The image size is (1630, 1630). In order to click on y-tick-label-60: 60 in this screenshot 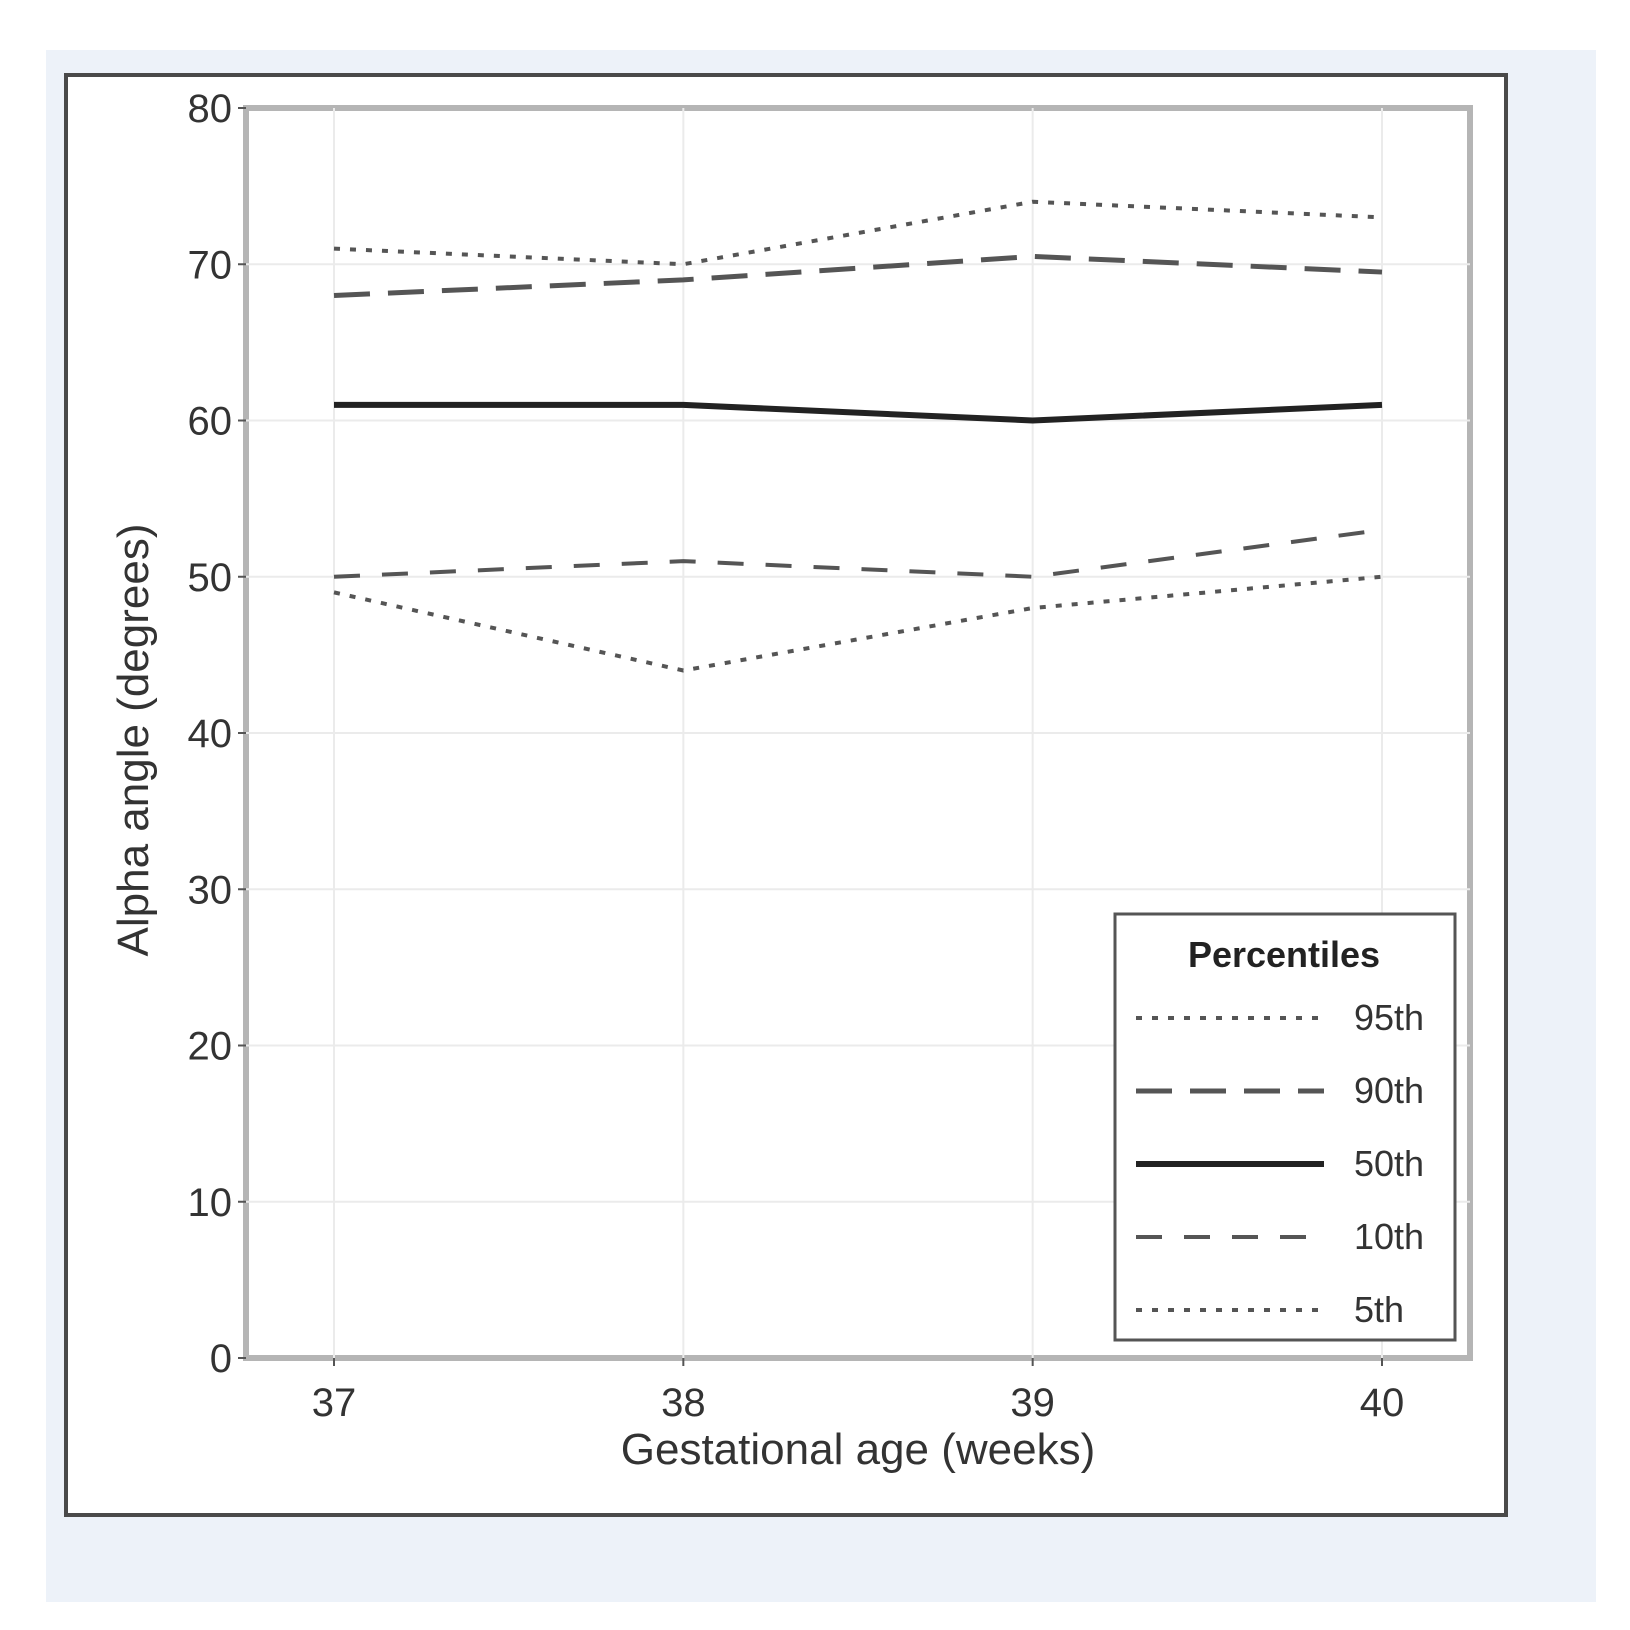, I will do `click(210, 422)`.